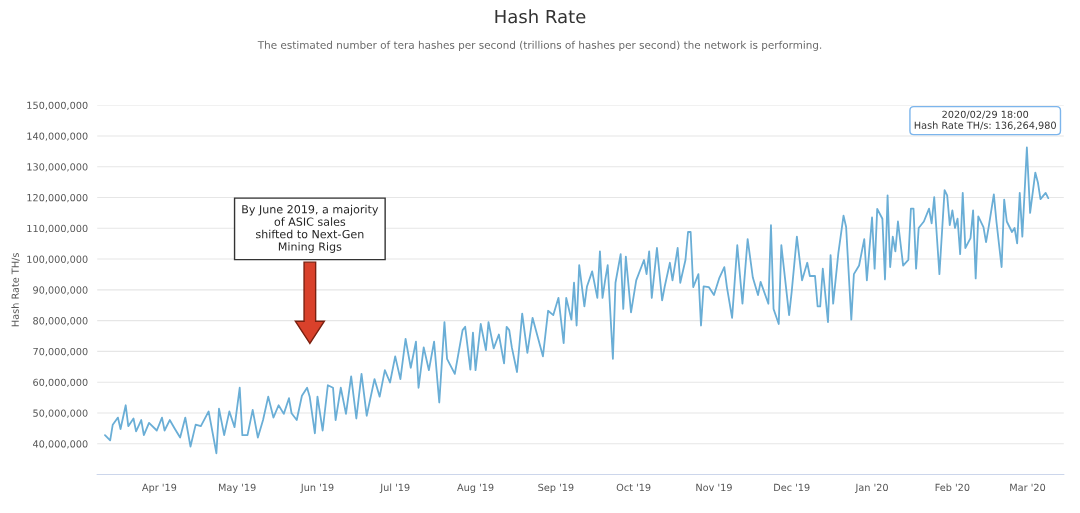  Describe the element at coordinates (985, 120) in the screenshot. I see `annotation: 2020/02/29 18:00 Hash Rate TH/s: 136,264,980` at that location.